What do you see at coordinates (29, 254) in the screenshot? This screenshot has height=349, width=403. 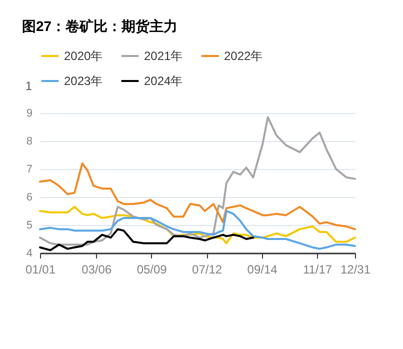 I see `y-tick-label: 4` at bounding box center [29, 254].